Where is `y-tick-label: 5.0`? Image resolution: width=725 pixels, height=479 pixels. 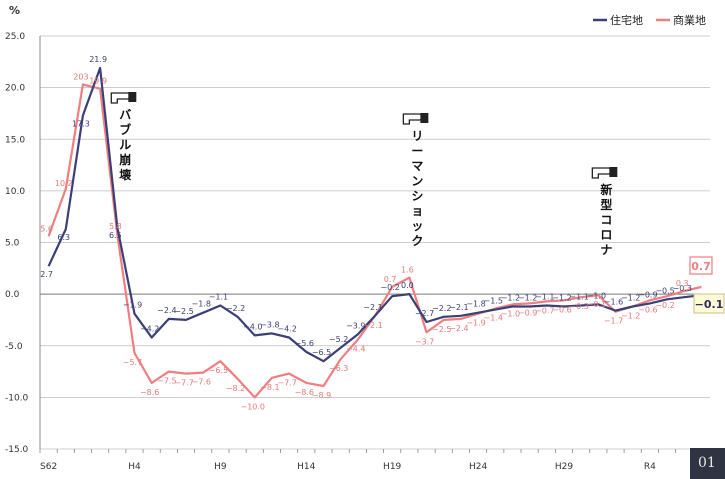 y-tick-label: 5.0 is located at coordinates (12, 244).